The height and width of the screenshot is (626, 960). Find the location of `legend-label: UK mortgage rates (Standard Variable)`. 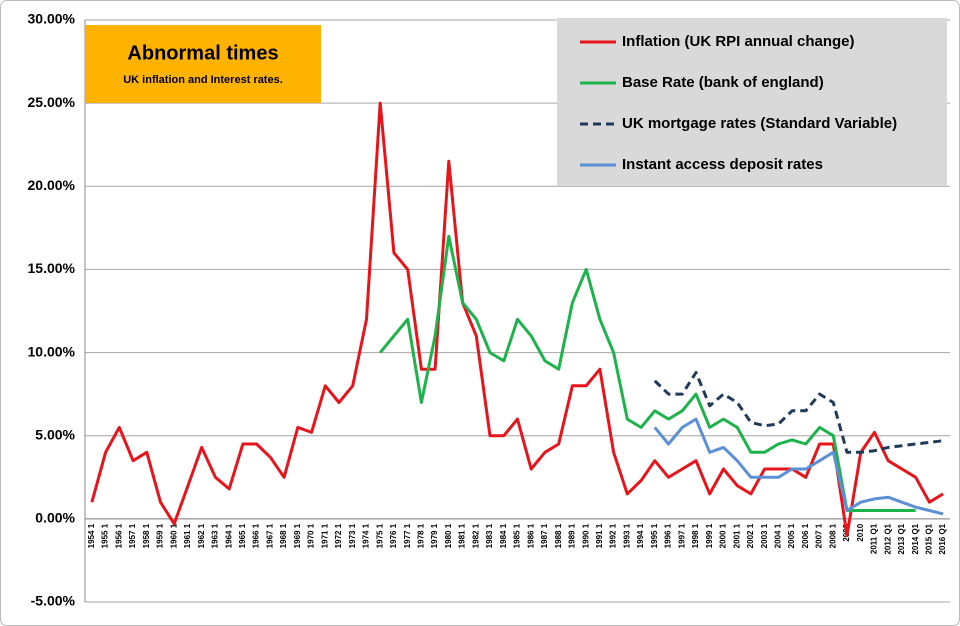

legend-label: UK mortgage rates (Standard Variable) is located at coordinates (759, 123).